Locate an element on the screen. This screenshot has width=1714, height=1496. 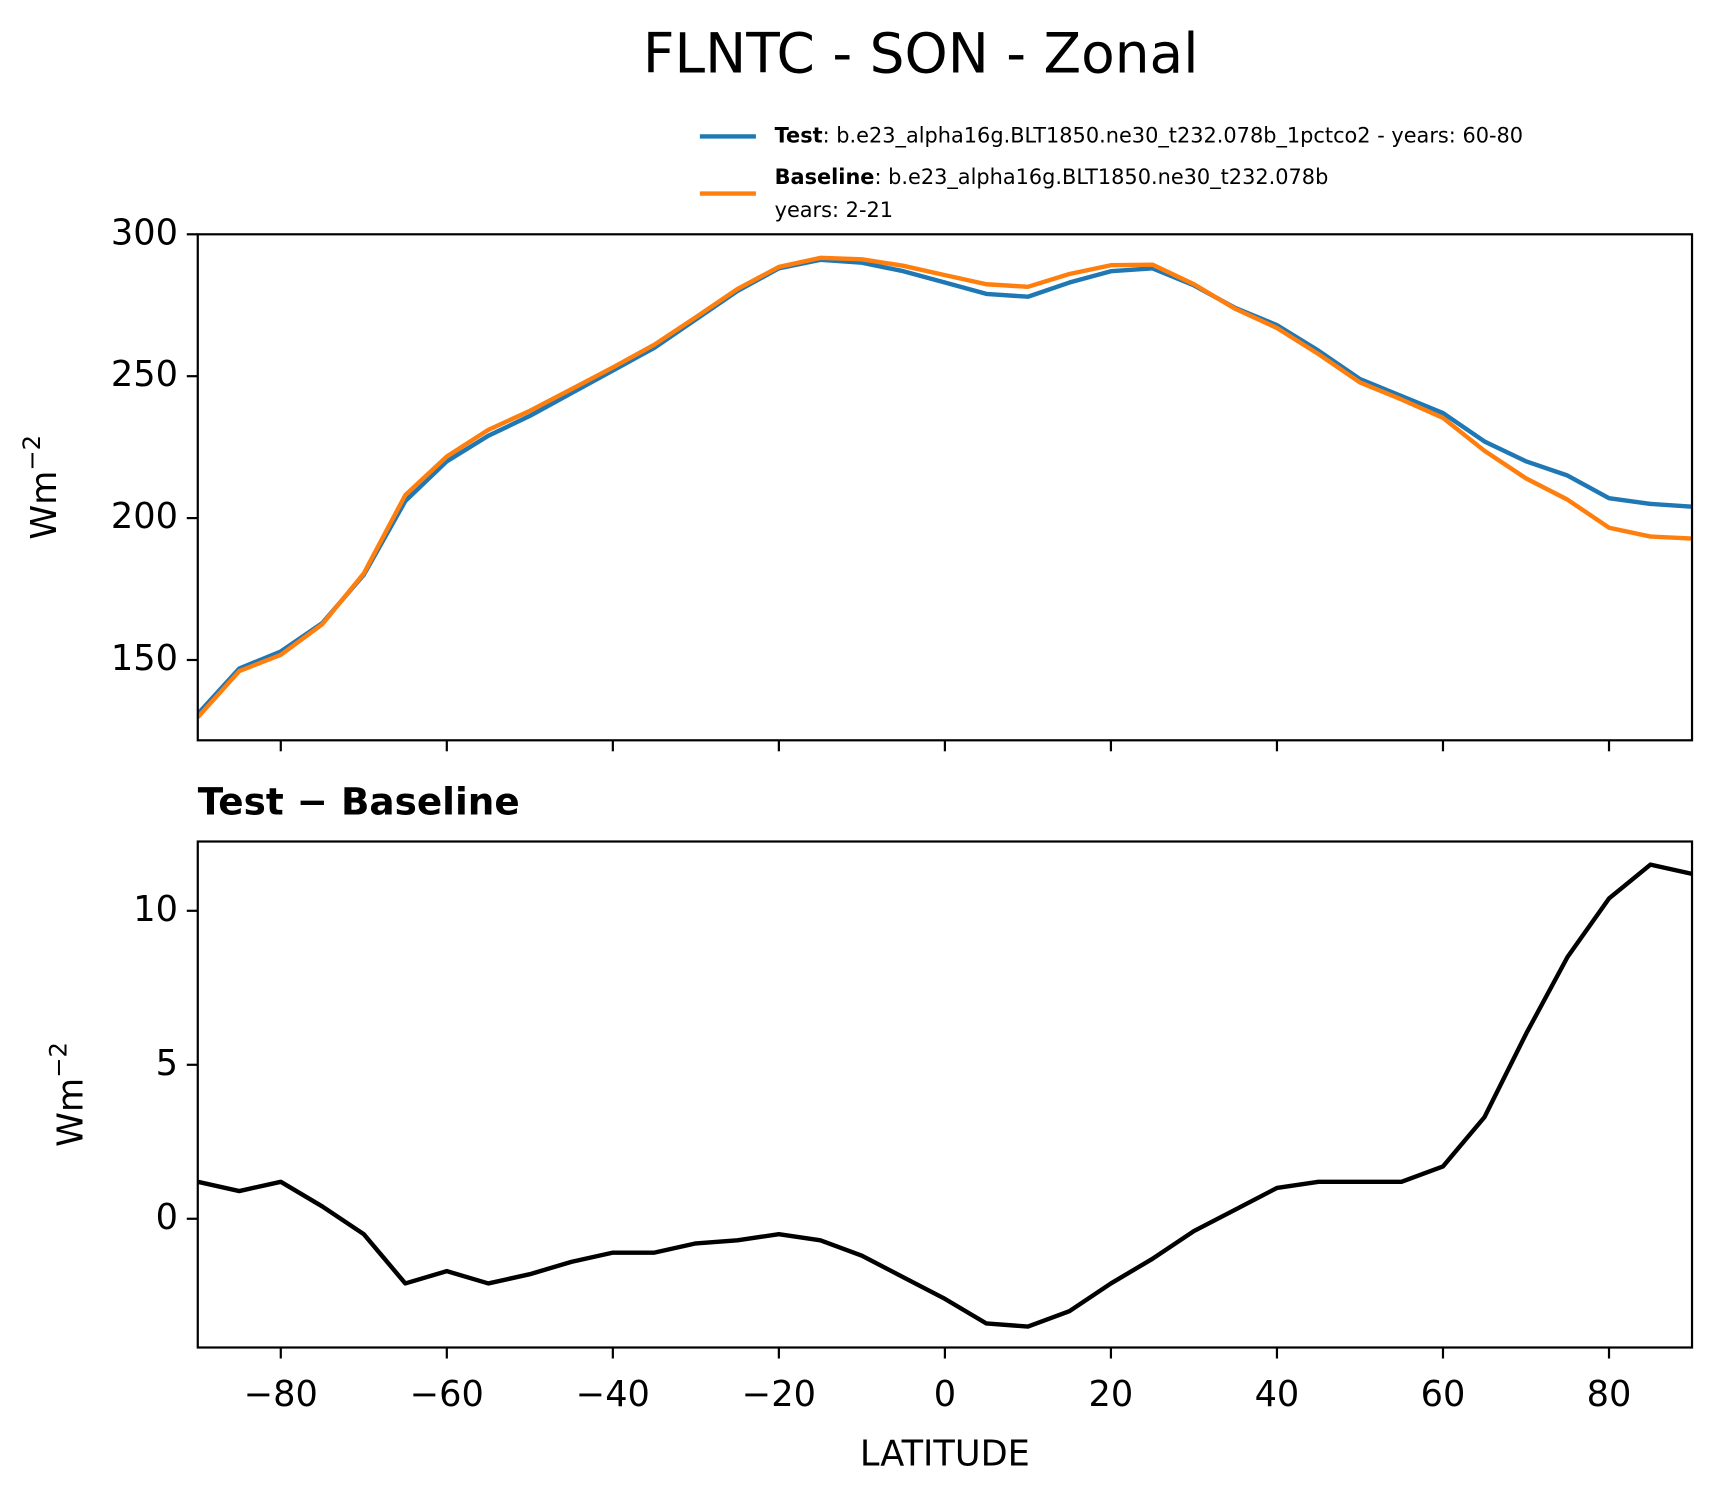
x-tick-label: 60 is located at coordinates (1443, 1394).